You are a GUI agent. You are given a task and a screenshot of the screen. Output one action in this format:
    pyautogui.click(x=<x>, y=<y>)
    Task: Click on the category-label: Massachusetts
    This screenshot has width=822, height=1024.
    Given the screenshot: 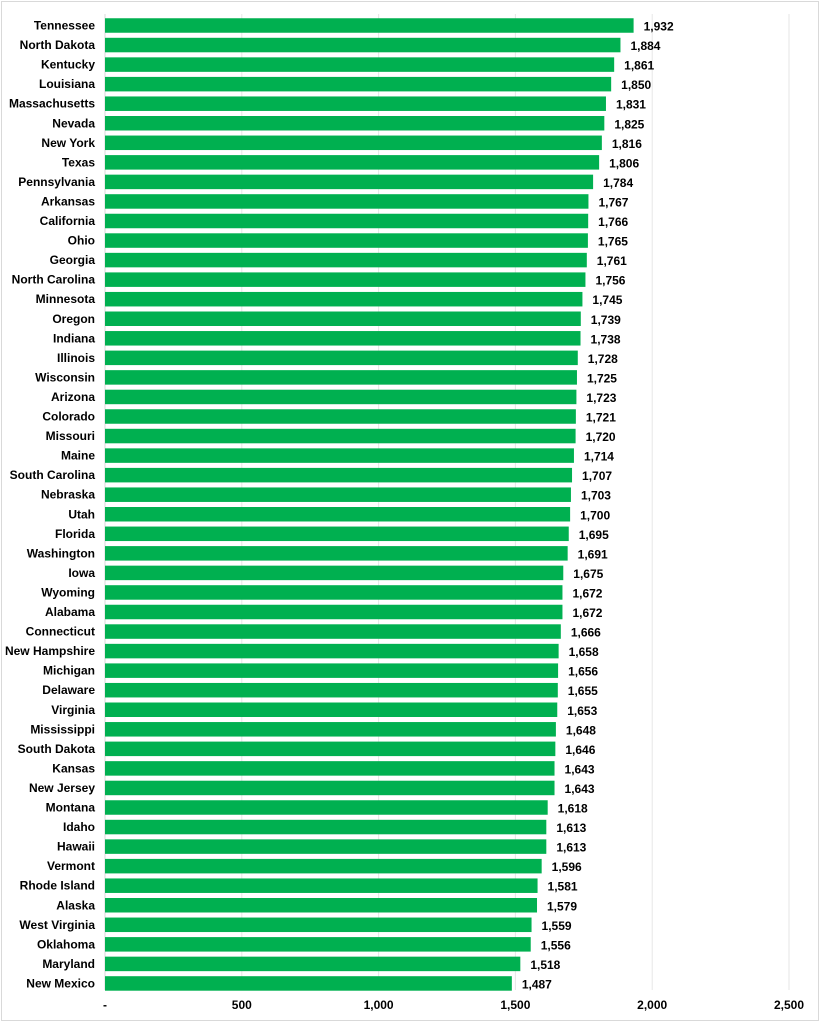 What is the action you would take?
    pyautogui.click(x=52, y=104)
    